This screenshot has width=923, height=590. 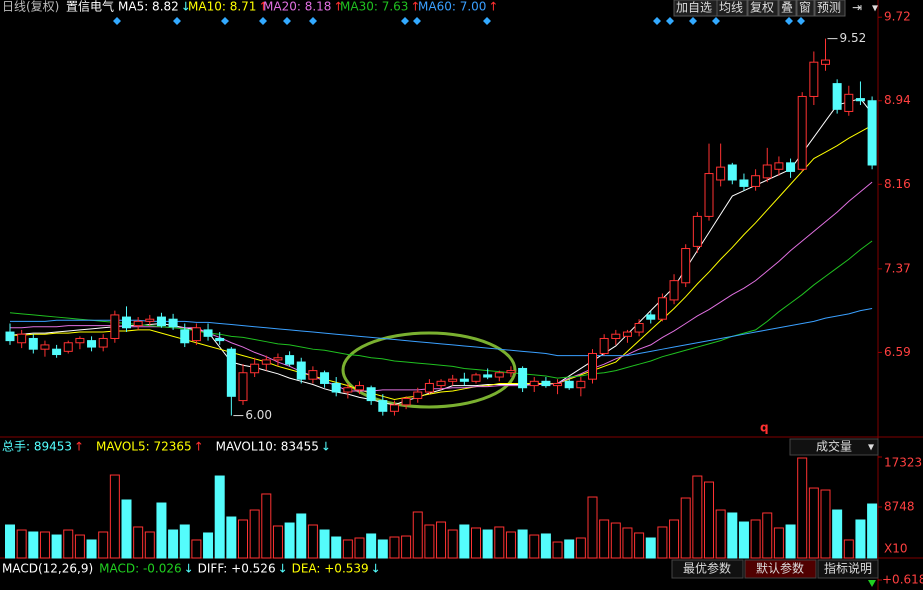 What do you see at coordinates (140, 569) in the screenshot?
I see `macd-header: MACD: -0.026` at bounding box center [140, 569].